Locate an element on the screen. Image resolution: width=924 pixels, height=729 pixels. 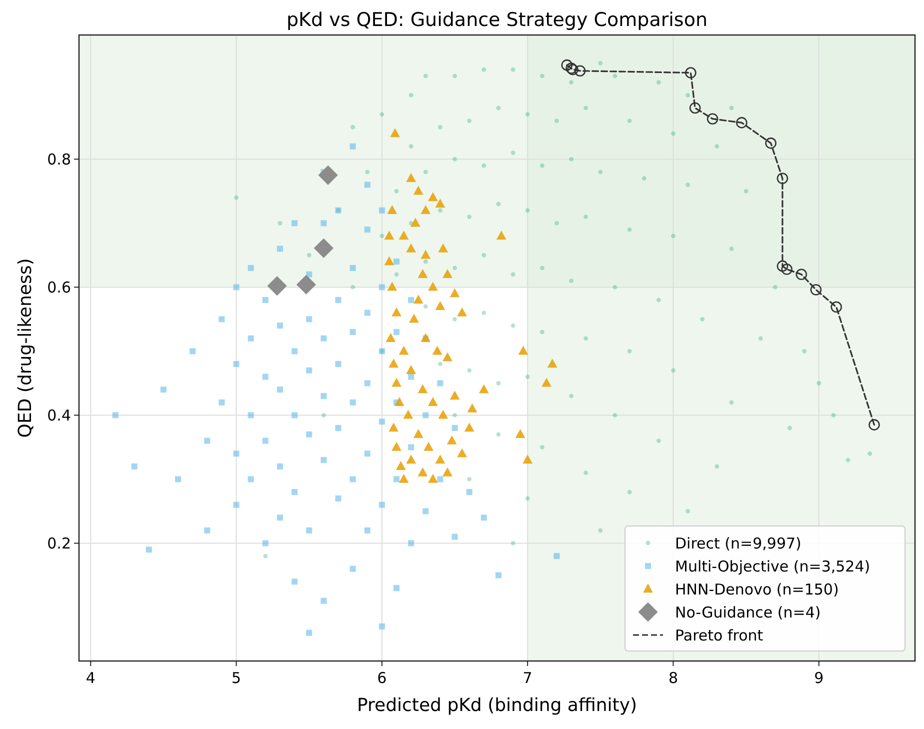
chart-title: pKd vs QED: Guidance Strategy Comparison is located at coordinates (497, 20).